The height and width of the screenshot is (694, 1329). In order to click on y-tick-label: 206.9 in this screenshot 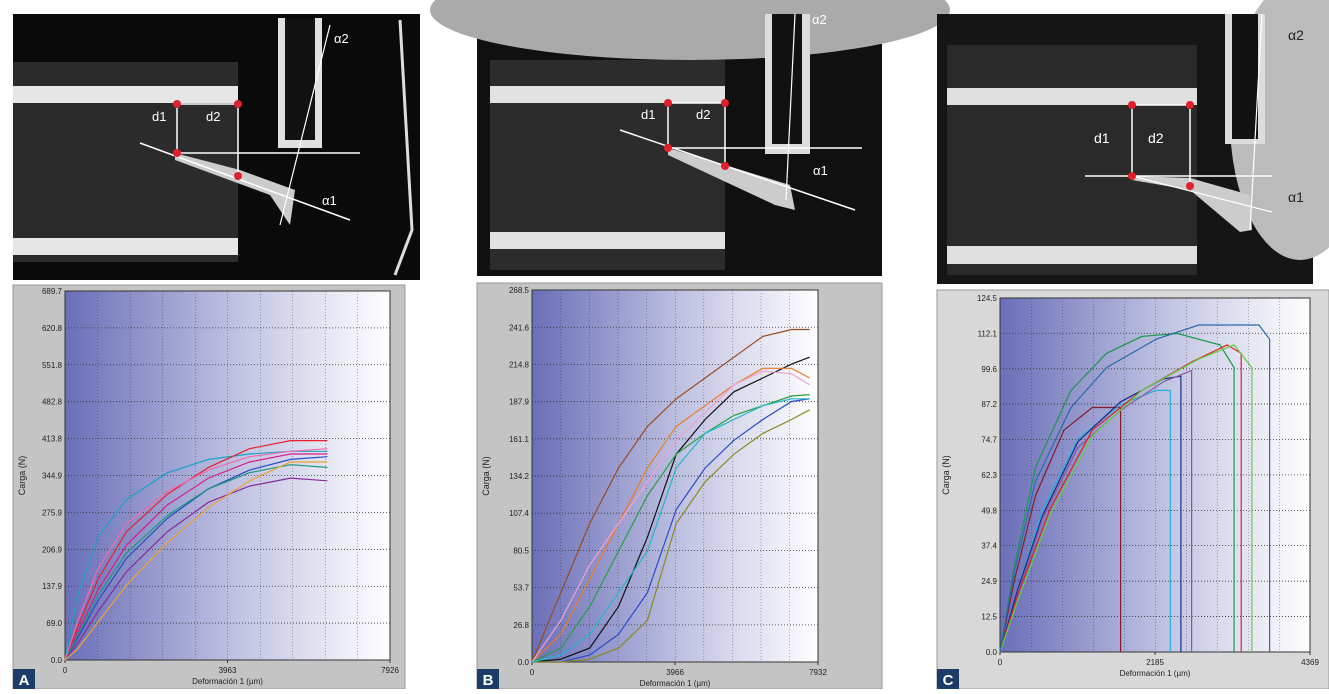, I will do `click(52, 549)`.